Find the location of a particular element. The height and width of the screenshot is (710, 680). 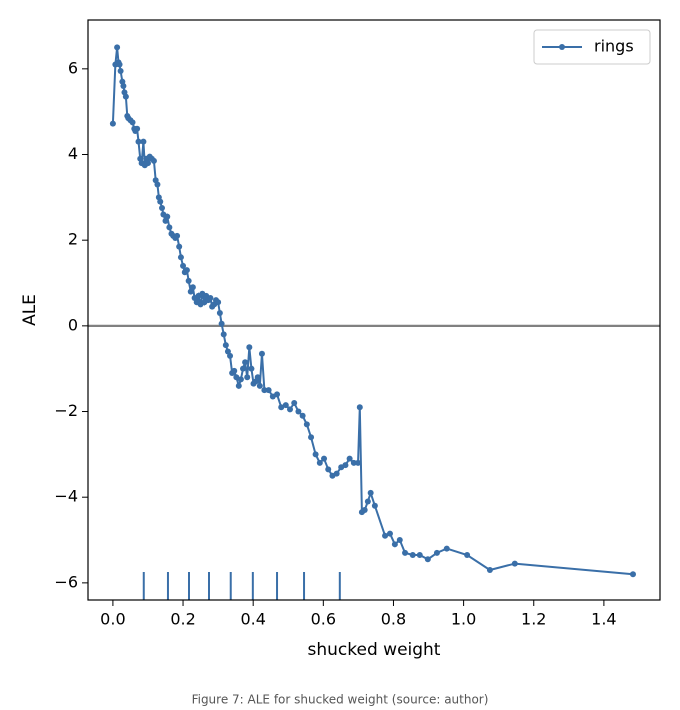

legend-marker is located at coordinates (562, 47).